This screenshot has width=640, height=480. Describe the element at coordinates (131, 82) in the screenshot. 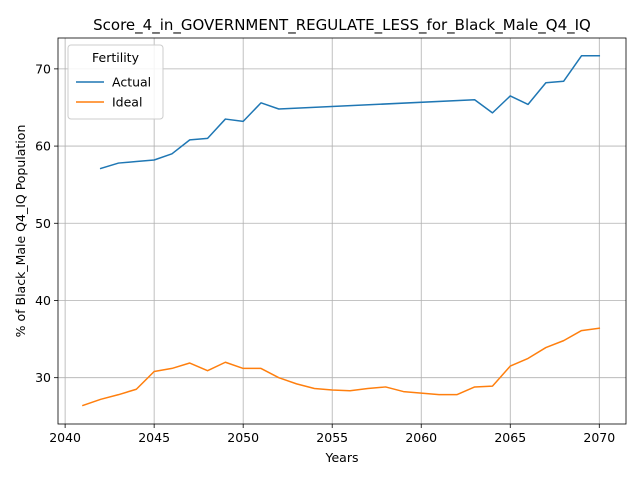

I see `legend-label-actual: Actual` at that location.